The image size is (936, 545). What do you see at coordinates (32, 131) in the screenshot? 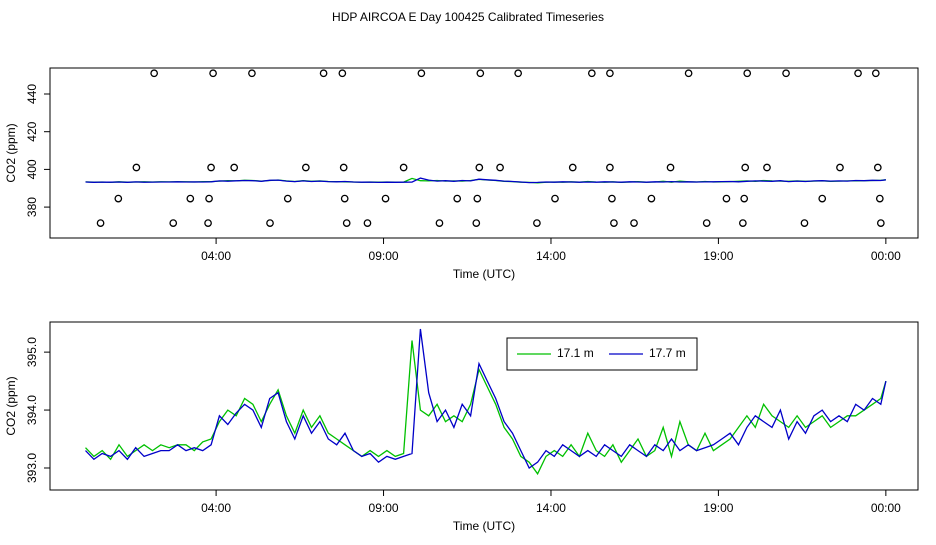
I see `y-tick-label: 420` at bounding box center [32, 131].